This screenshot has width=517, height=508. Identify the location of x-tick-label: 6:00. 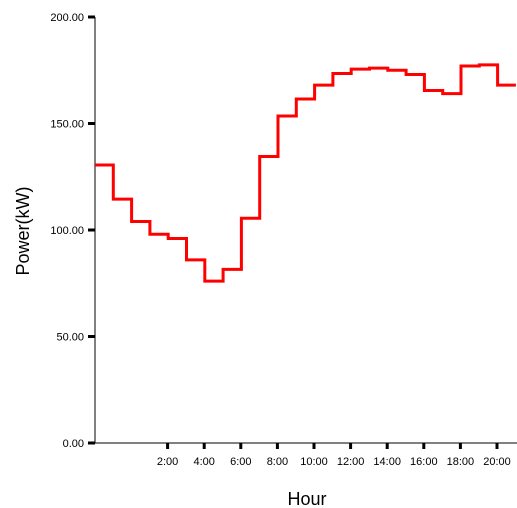
(240, 462).